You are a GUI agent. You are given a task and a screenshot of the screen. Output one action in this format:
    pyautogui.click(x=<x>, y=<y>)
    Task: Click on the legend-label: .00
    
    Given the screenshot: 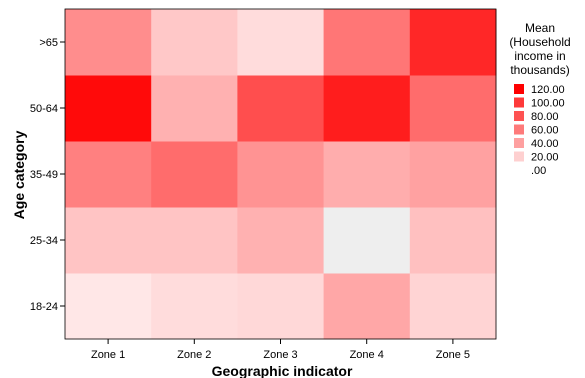 What is the action you would take?
    pyautogui.click(x=538, y=171)
    